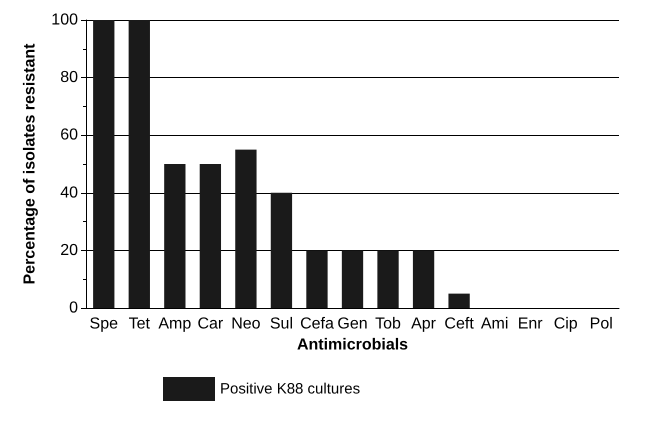 The width and height of the screenshot is (655, 438). I want to click on legend-label: Positive K88 cultures, so click(290, 389).